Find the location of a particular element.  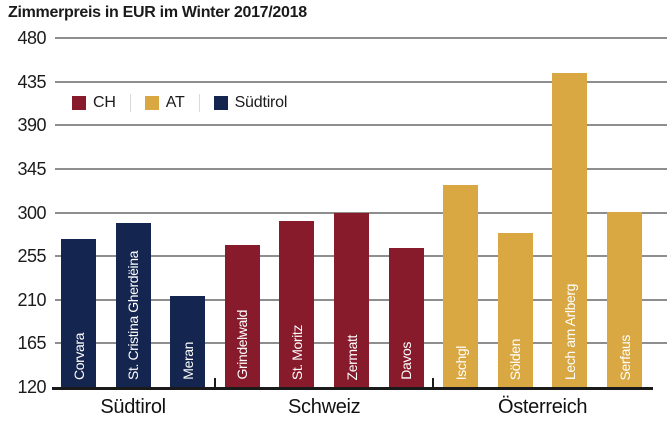

bar-st-moritz: St. Moritz is located at coordinates (297, 304).